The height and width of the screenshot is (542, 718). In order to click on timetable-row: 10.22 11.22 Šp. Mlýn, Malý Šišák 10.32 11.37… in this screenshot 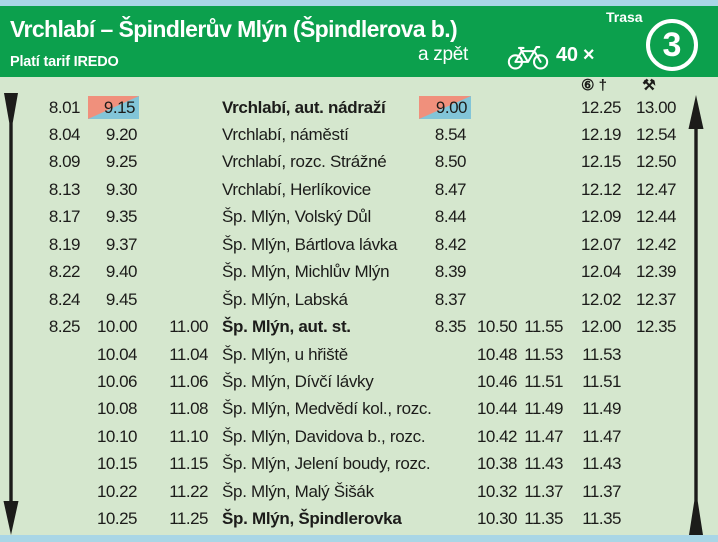, I will do `click(359, 491)`.